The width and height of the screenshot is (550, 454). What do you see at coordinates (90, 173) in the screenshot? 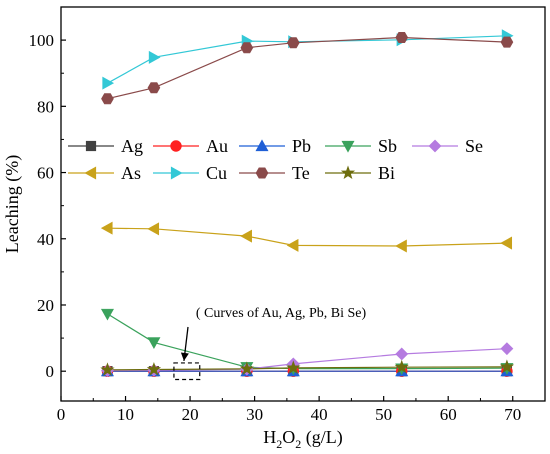
I see `legend-marker-as` at bounding box center [90, 173].